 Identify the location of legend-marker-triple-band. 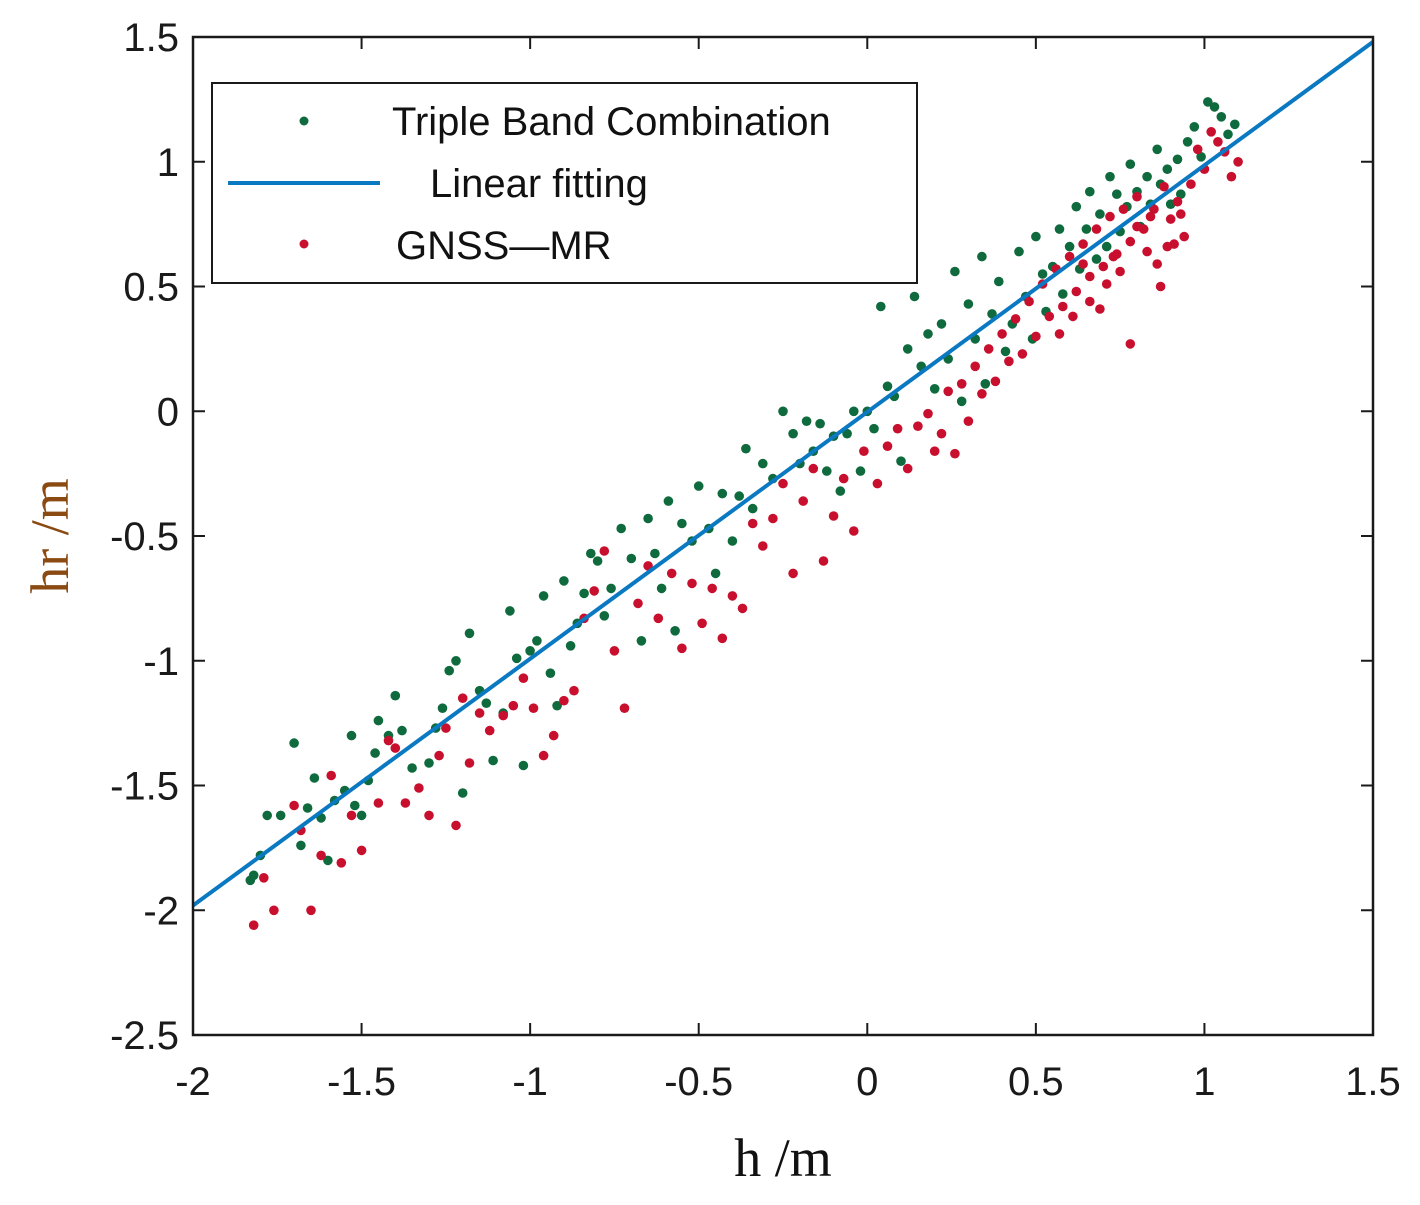
(304, 121).